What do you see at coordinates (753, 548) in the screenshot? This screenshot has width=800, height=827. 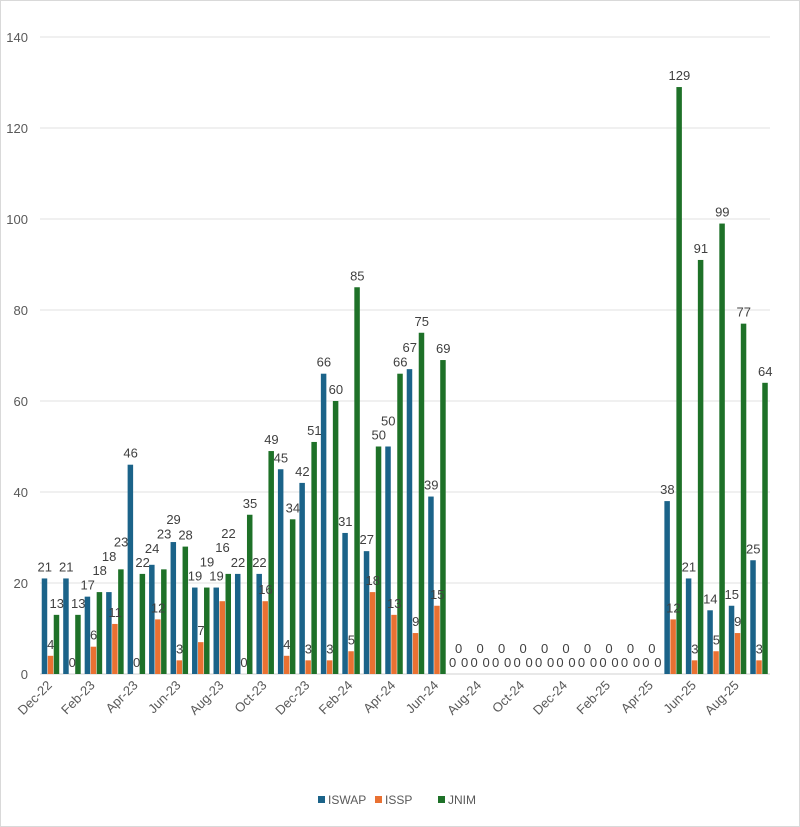 I see `data-label: 25` at bounding box center [753, 548].